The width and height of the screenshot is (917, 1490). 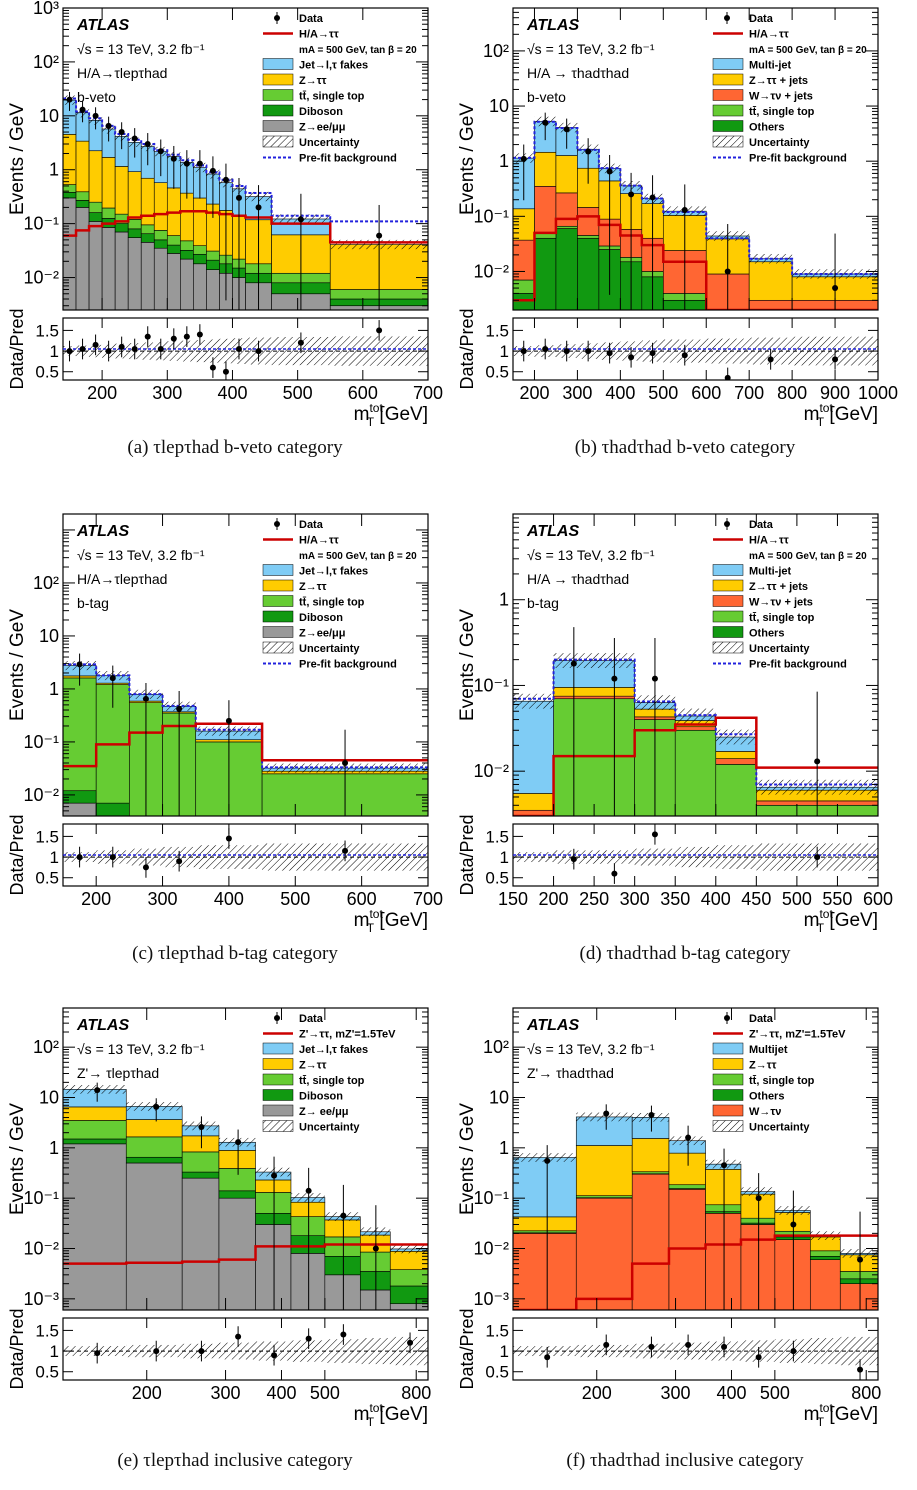 I want to click on ratio-plot-area, so click(x=695, y=358).